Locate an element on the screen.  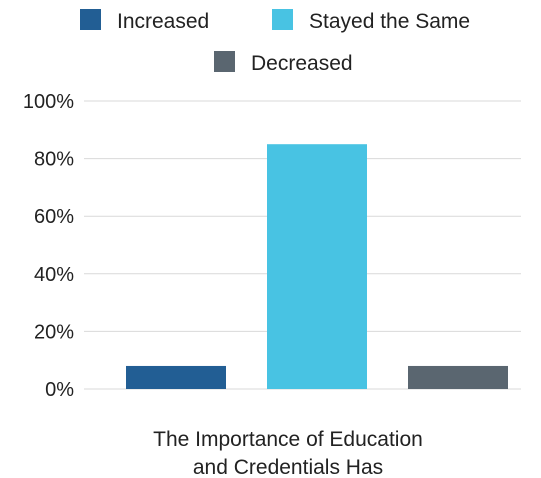
x-axis-label-line: and Credentials Has is located at coordinates (288, 467).